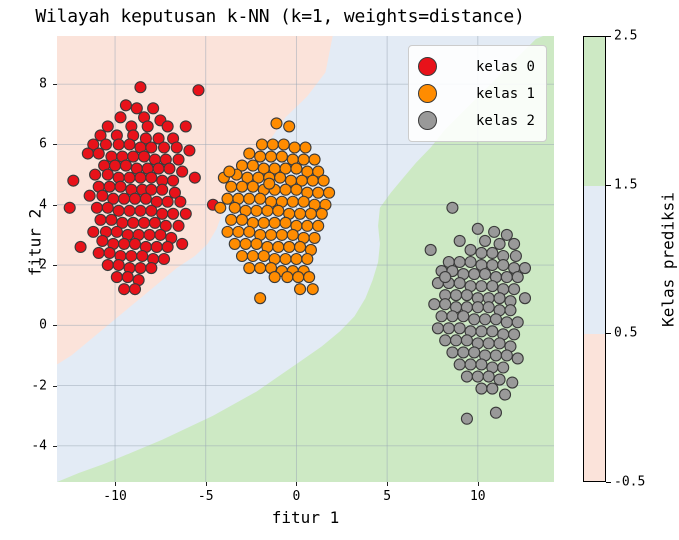 This screenshot has height=540, width=679. I want to click on legend-item-2: kelas 2, so click(477, 120).